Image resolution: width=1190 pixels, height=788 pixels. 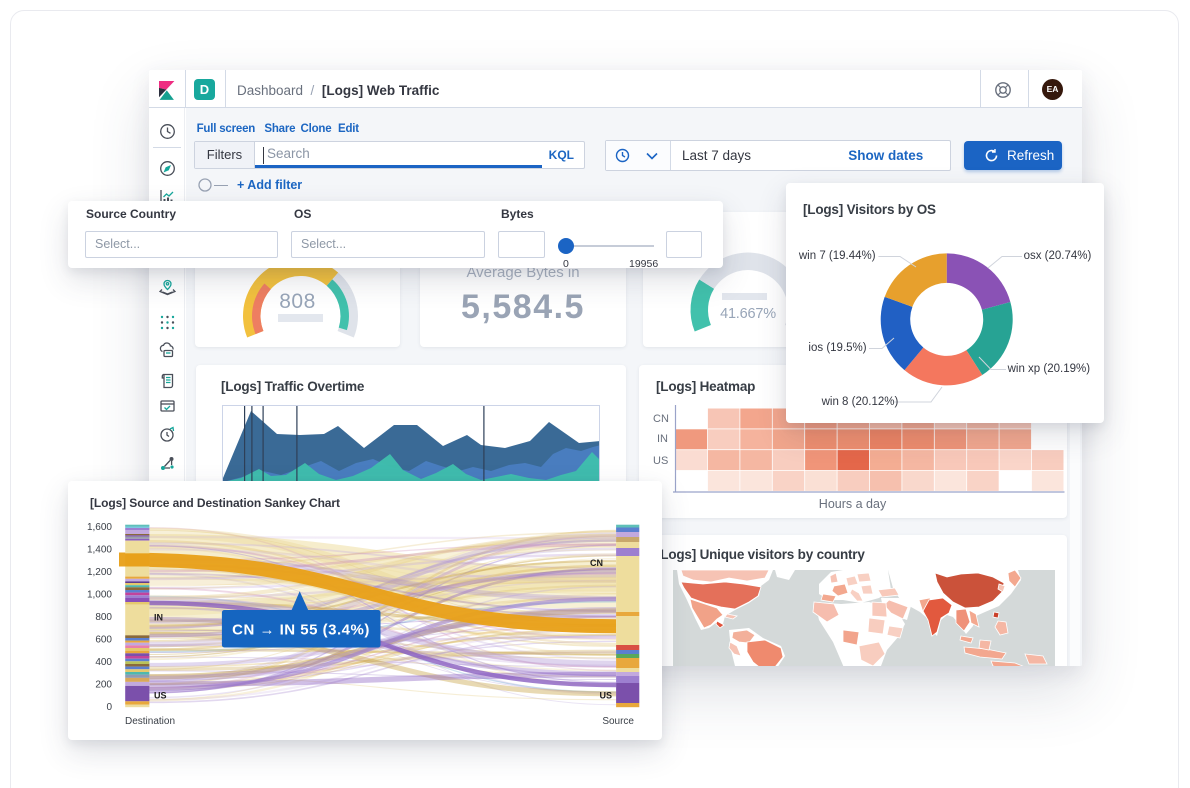 What do you see at coordinates (158, 618) in the screenshot?
I see `svg-text: IN` at bounding box center [158, 618].